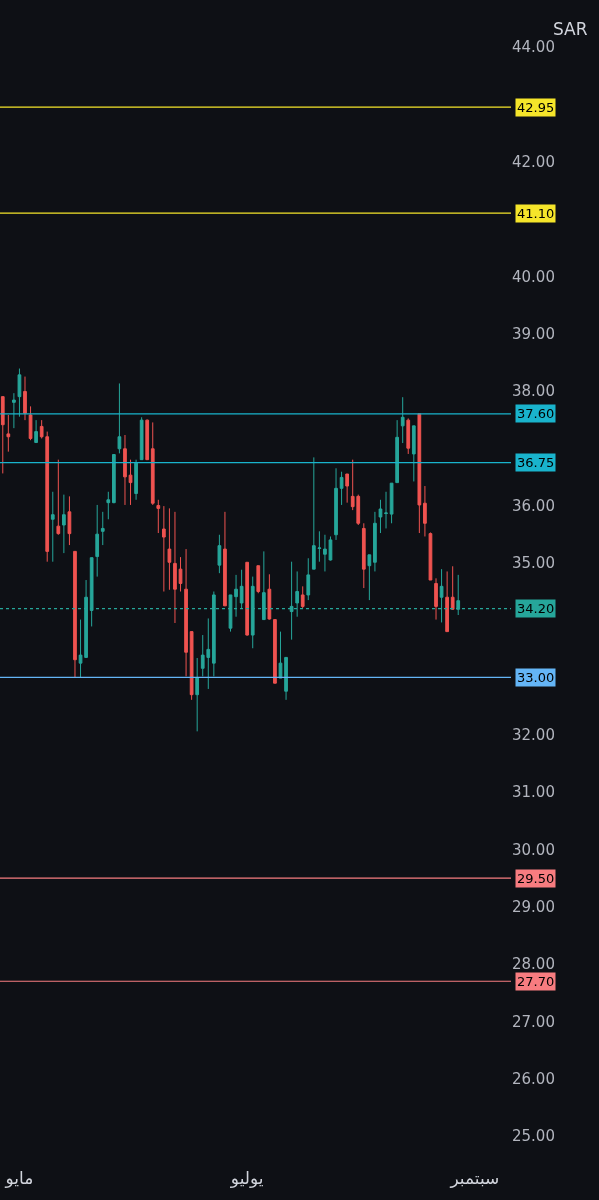 This screenshot has width=599, height=1200. What do you see at coordinates (536, 981) in the screenshot?
I see `ref-line-label: 27.70` at bounding box center [536, 981].